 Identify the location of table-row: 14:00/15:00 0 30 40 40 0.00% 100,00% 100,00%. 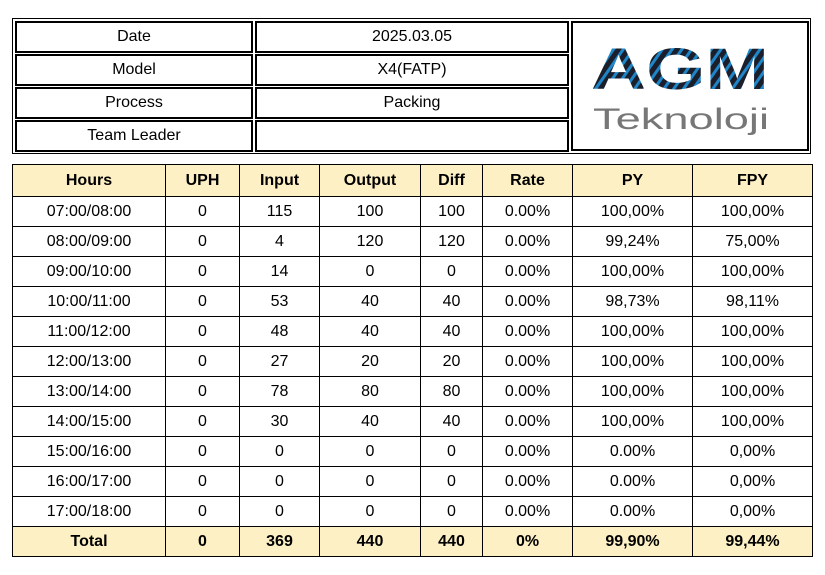
(412, 421).